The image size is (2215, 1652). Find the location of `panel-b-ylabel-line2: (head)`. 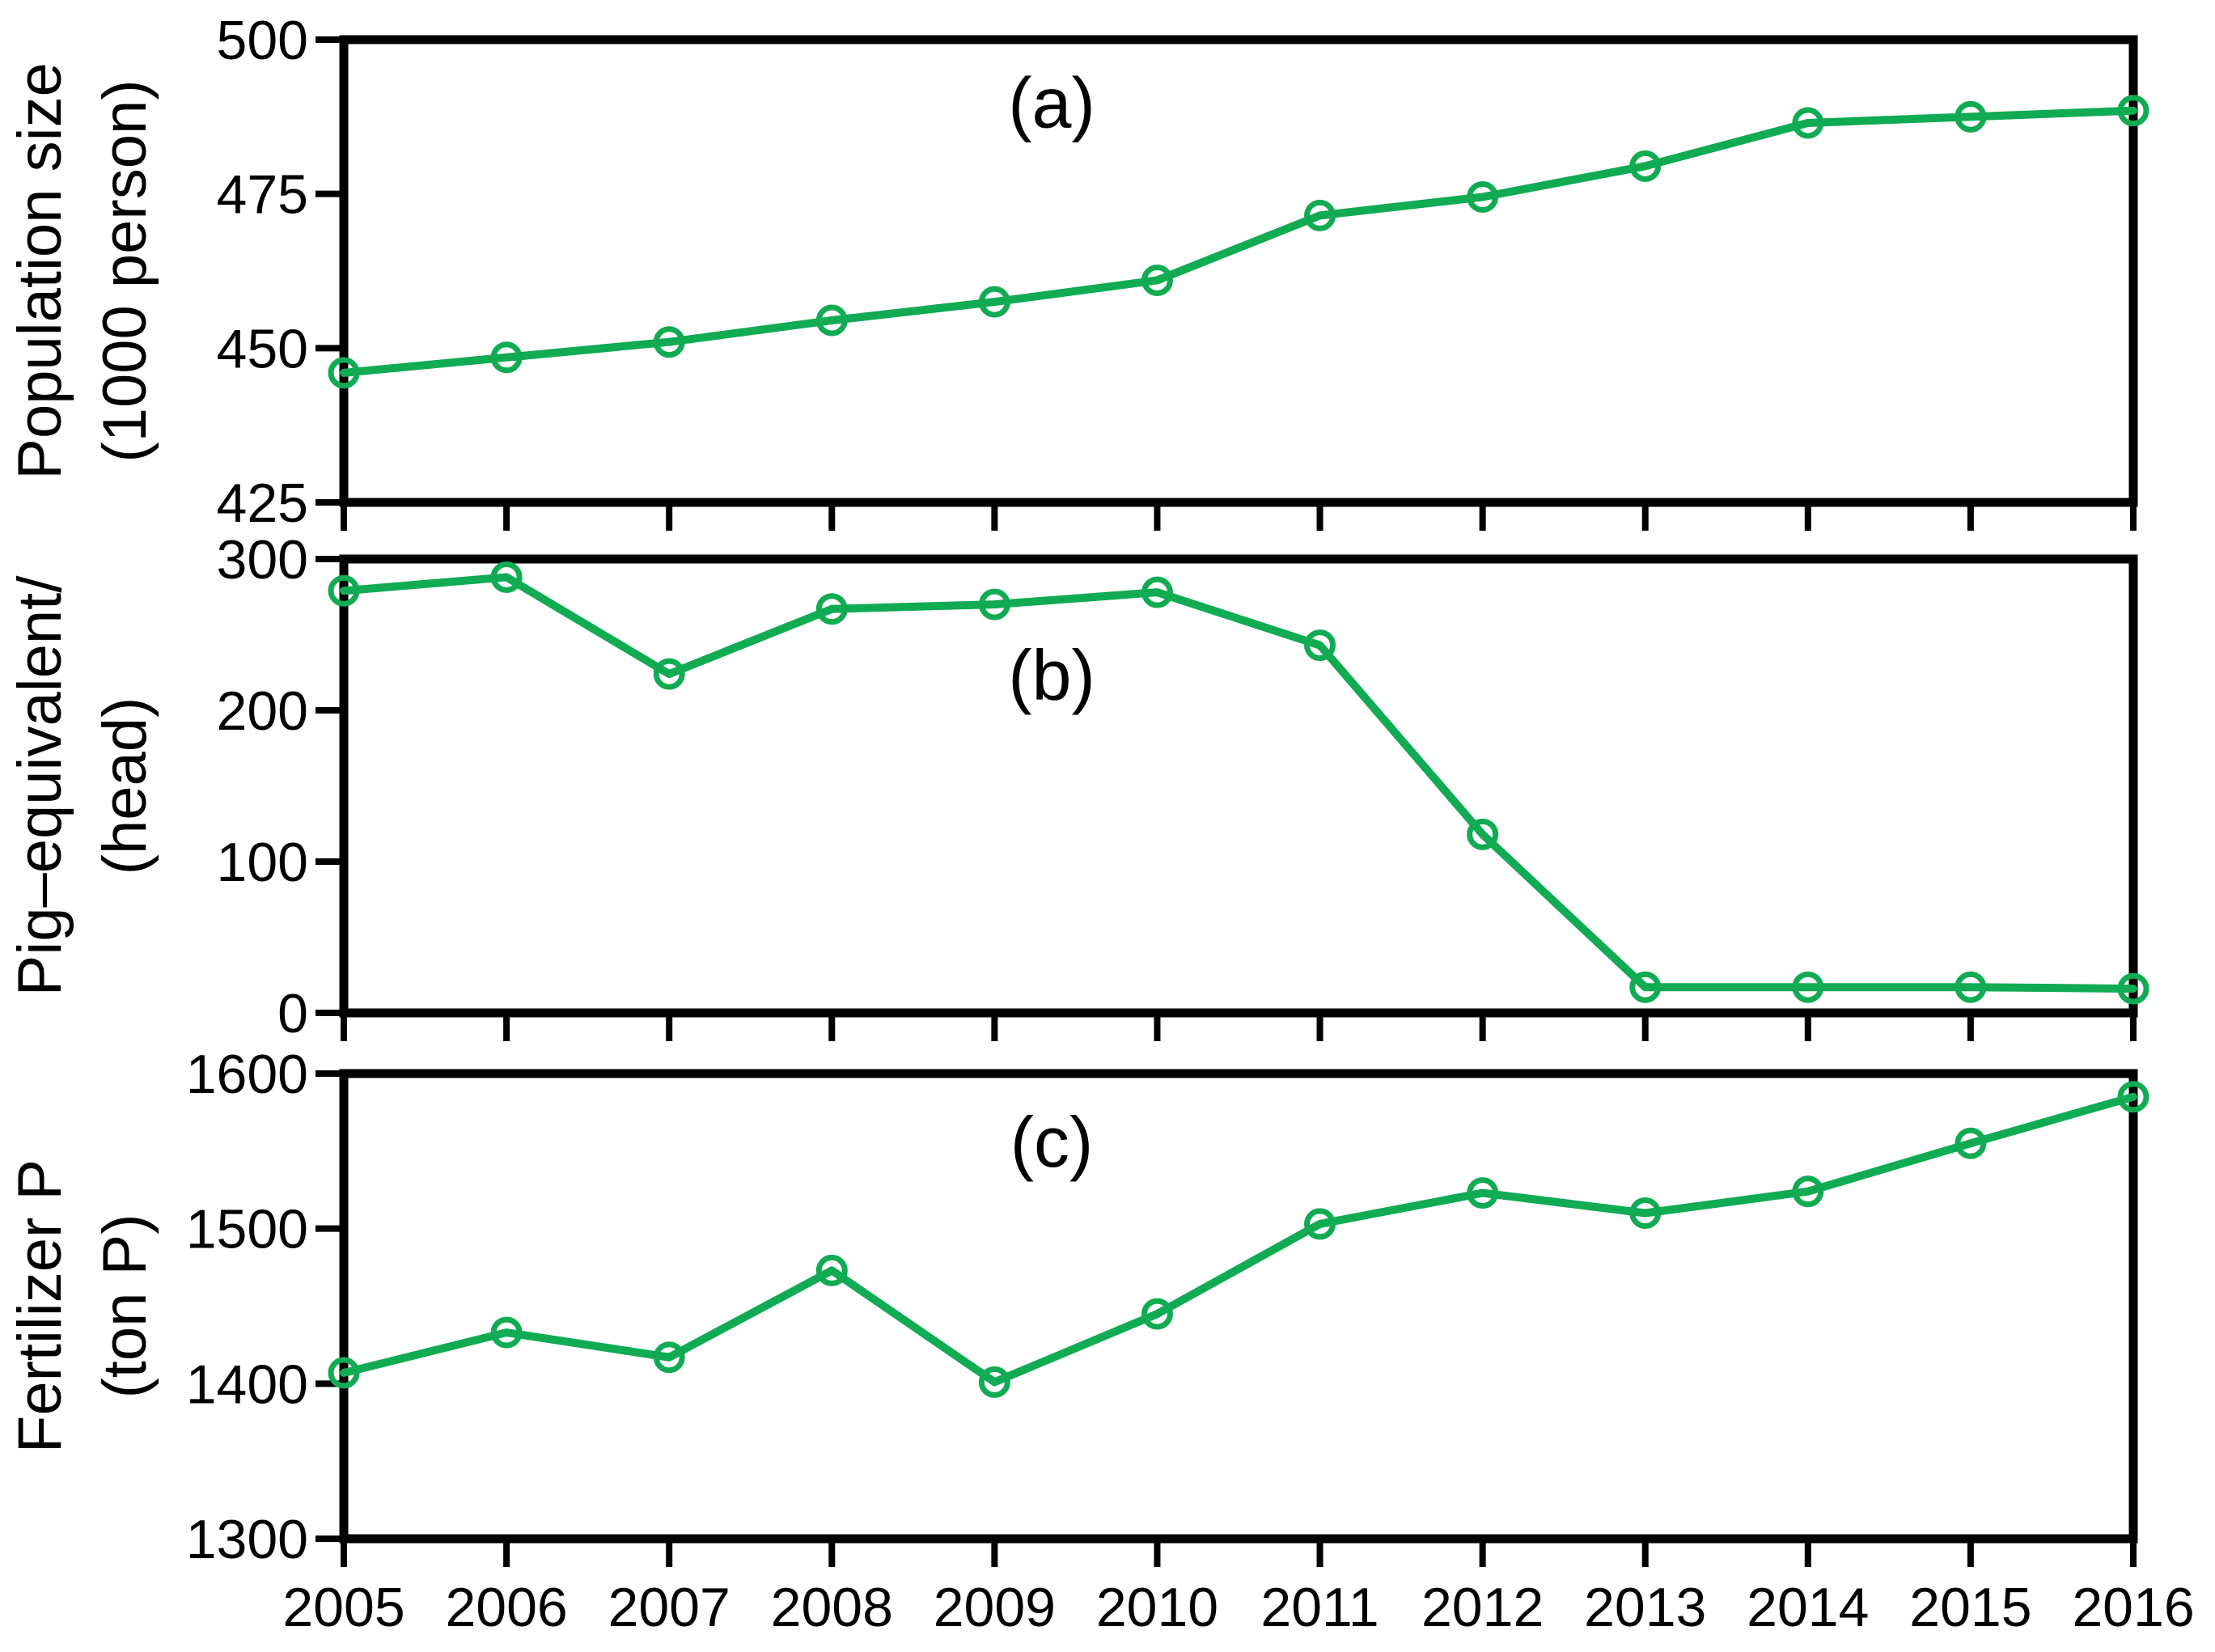

panel-b-ylabel-line2: (head) is located at coordinates (125, 786).